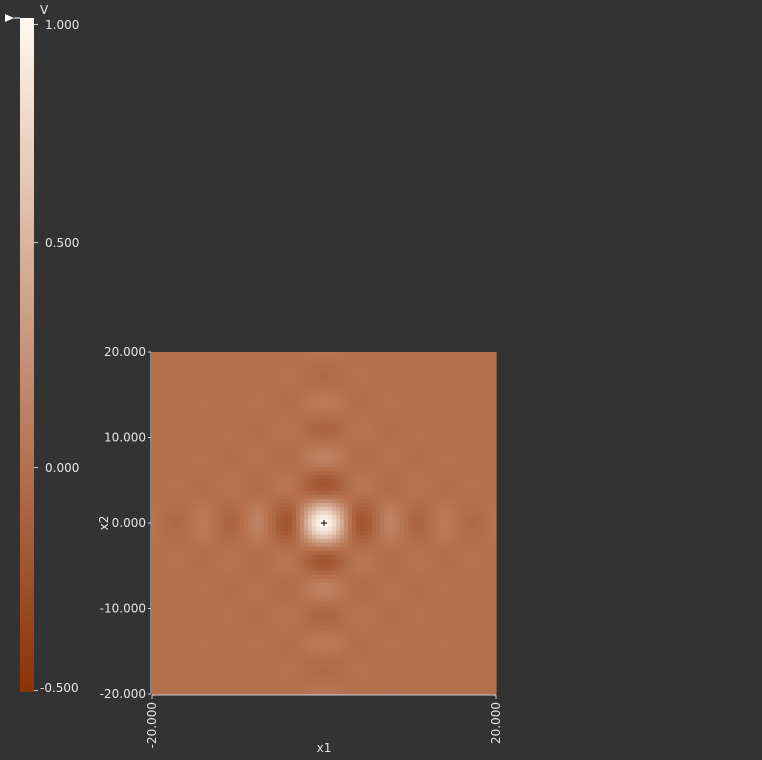  I want to click on colorbar-slider-handle, so click(13, 18).